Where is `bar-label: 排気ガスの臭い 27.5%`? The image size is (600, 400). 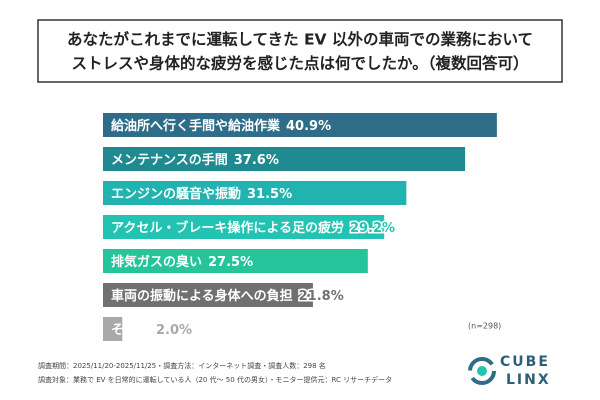
bar-label: 排気ガスの臭い 27.5% is located at coordinates (182, 262).